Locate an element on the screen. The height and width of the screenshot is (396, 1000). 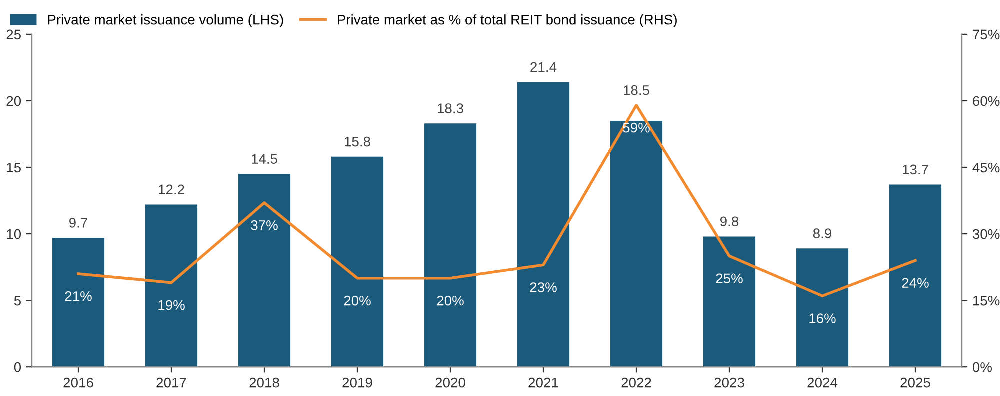
x-tick-label: 2024 is located at coordinates (823, 383).